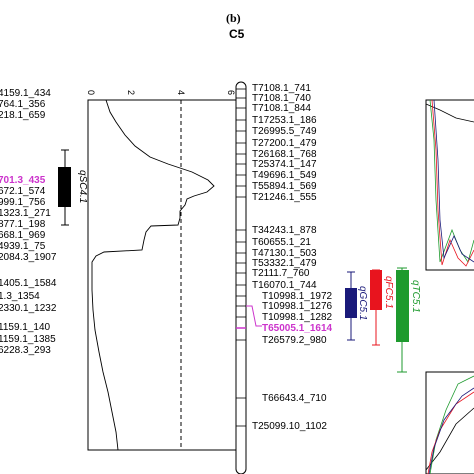 The height and width of the screenshot is (474, 474). Describe the element at coordinates (284, 285) in the screenshot. I see `right-marker: T16070.1_744` at that location.